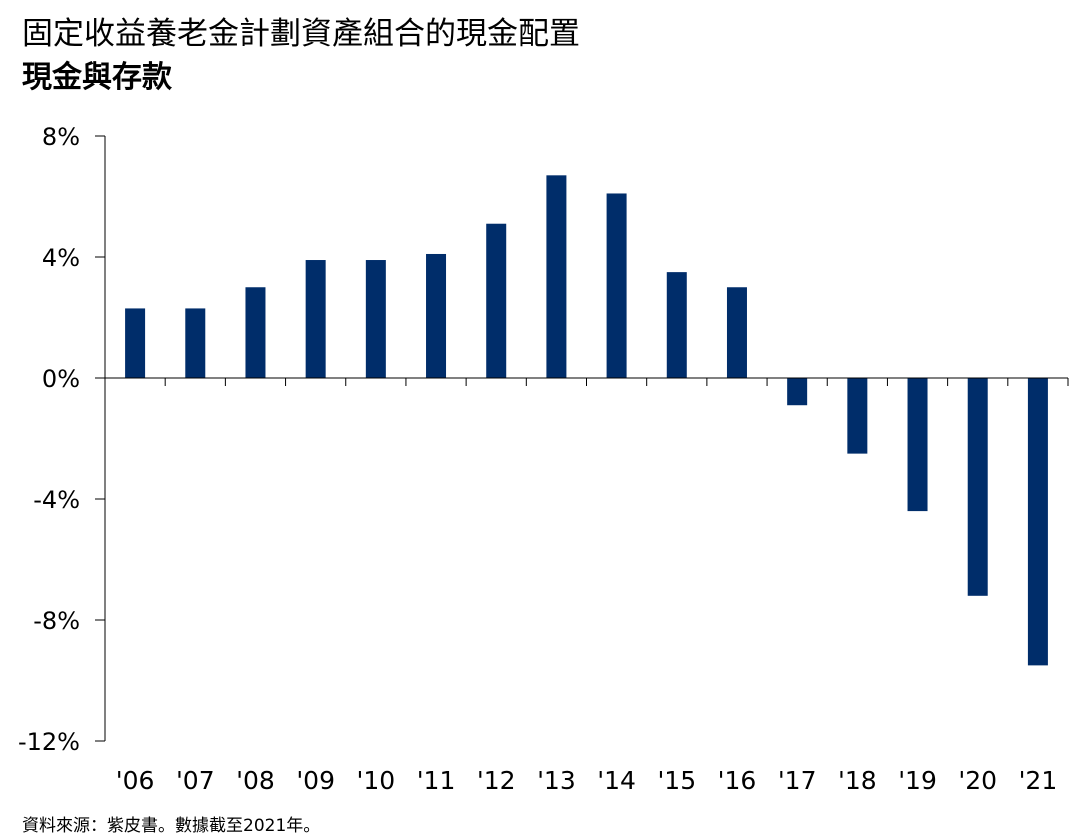  I want to click on x-tick-label: '08, so click(255, 780).